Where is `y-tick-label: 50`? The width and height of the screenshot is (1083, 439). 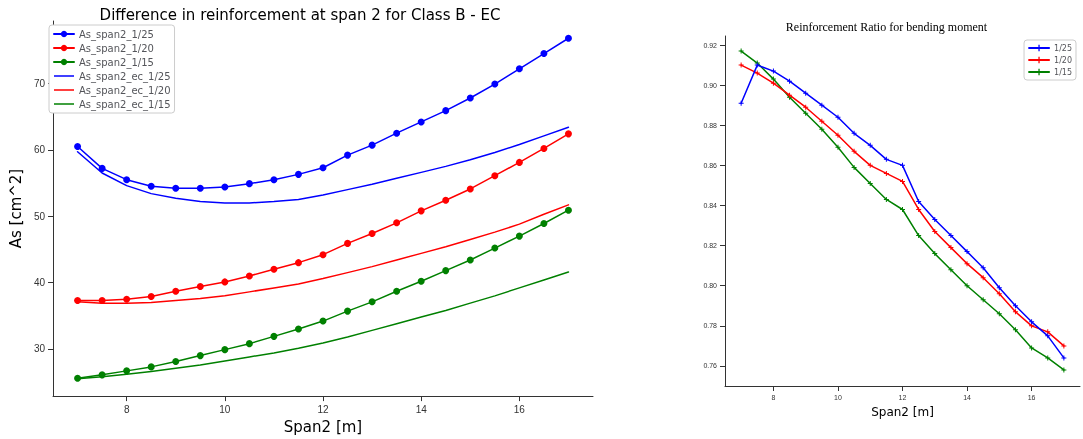
y-tick-label: 50 is located at coordinates (39, 216).